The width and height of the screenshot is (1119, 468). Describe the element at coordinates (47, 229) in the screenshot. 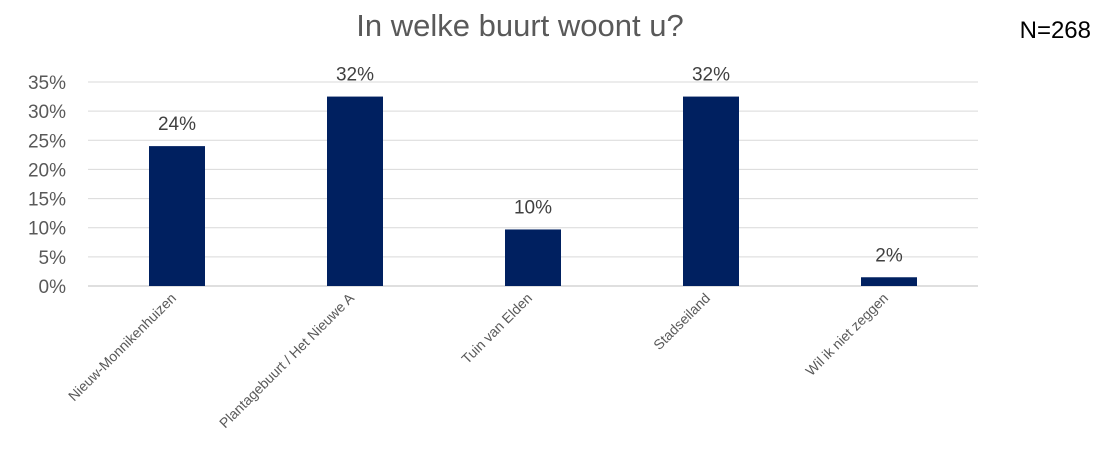

I see `y-tick-label: 10%` at that location.